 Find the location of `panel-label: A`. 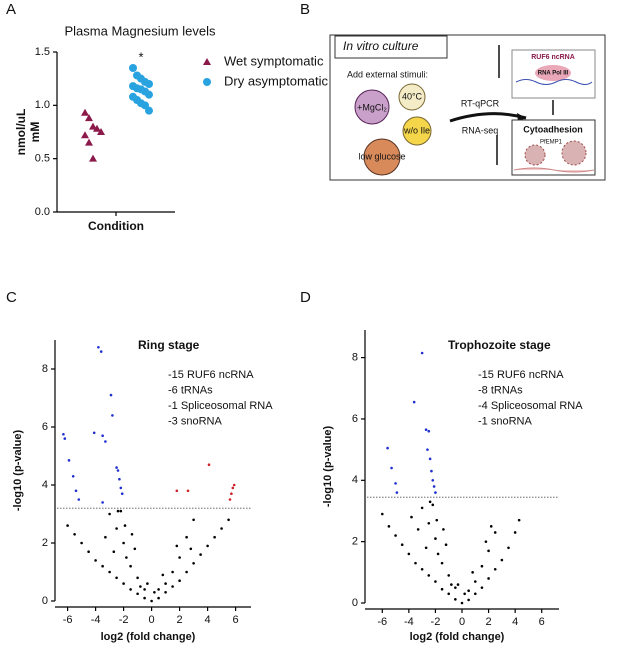

panel-label: A is located at coordinates (11, 9).